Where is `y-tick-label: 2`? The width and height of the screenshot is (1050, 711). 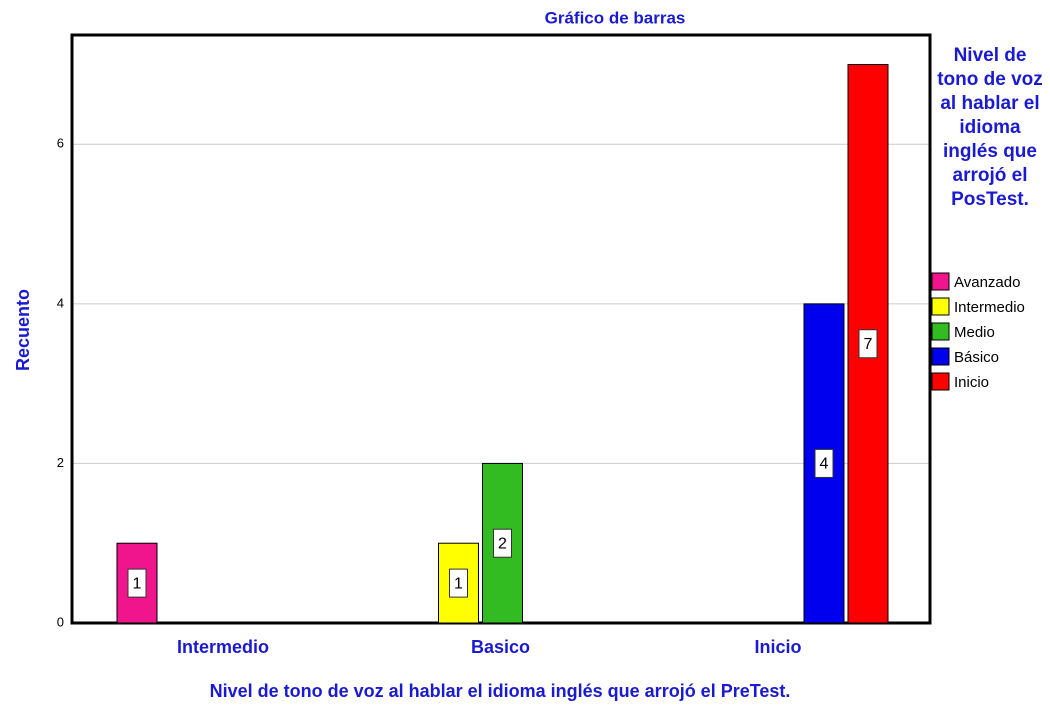 y-tick-label: 2 is located at coordinates (60, 462).